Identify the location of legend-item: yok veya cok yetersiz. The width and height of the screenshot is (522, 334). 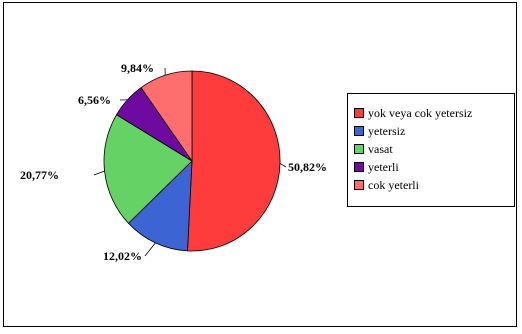
(434, 113).